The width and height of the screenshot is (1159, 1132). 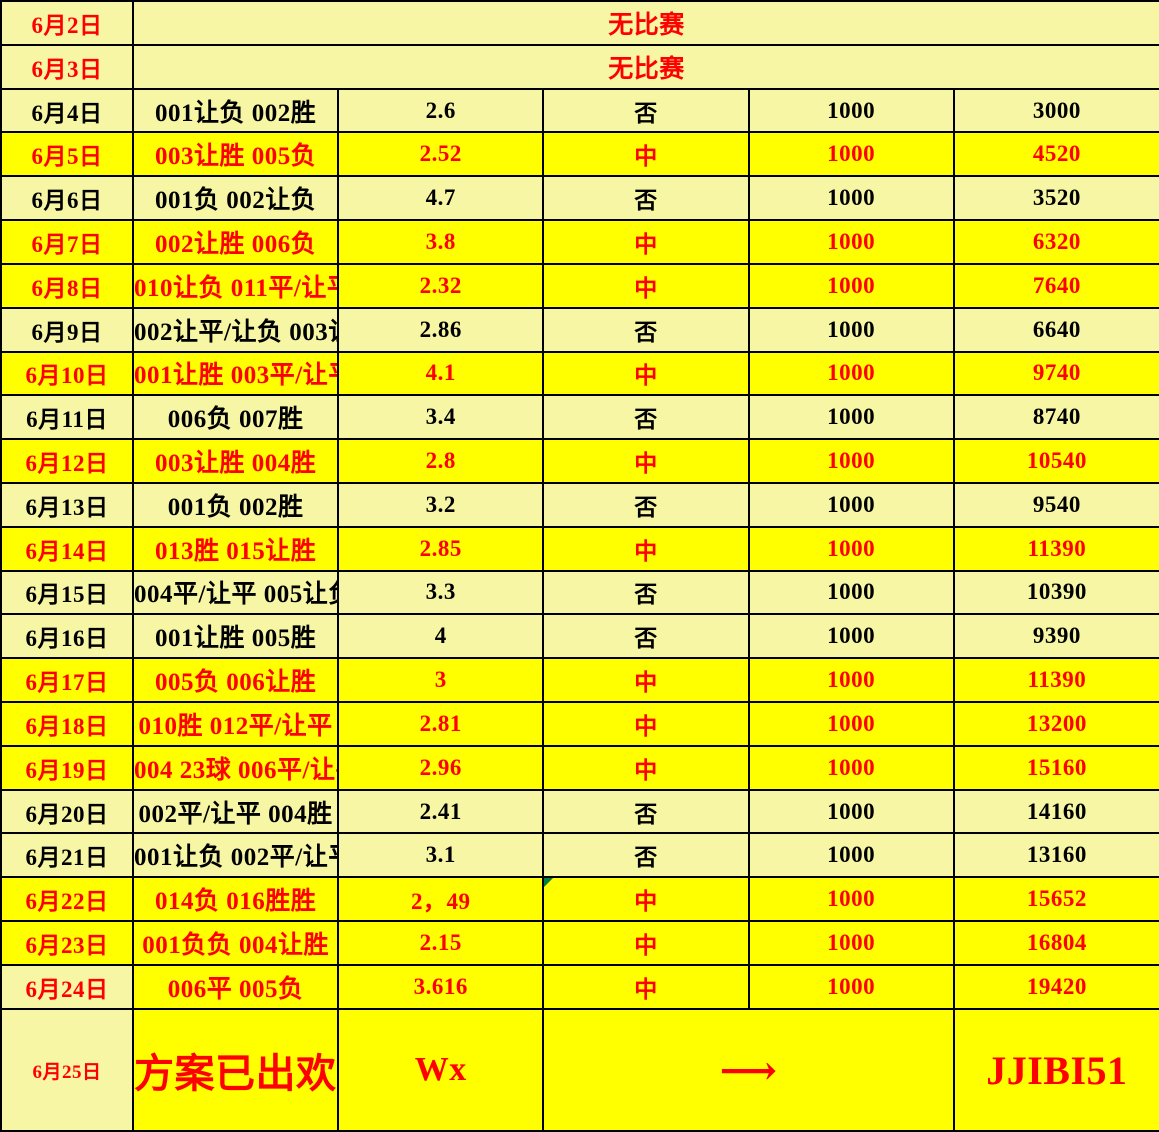 What do you see at coordinates (1055, 154) in the screenshot?
I see `cell-profit: 4520` at bounding box center [1055, 154].